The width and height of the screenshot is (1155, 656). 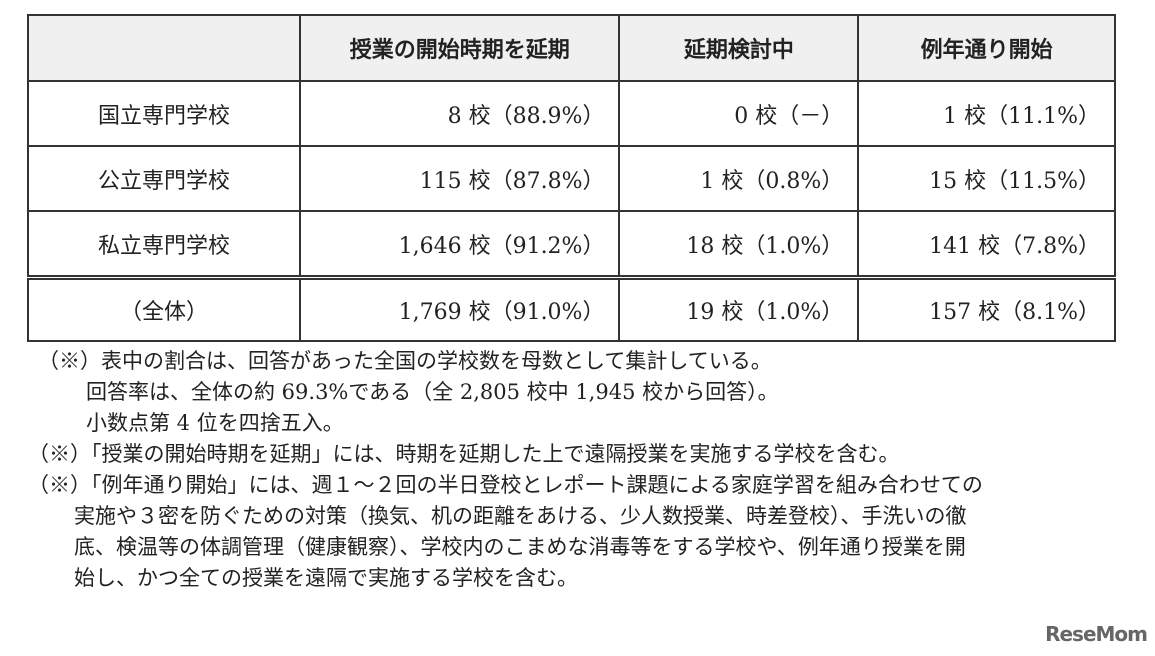 I want to click on cell: 1,646 校（91.2%）, so click(x=459, y=244).